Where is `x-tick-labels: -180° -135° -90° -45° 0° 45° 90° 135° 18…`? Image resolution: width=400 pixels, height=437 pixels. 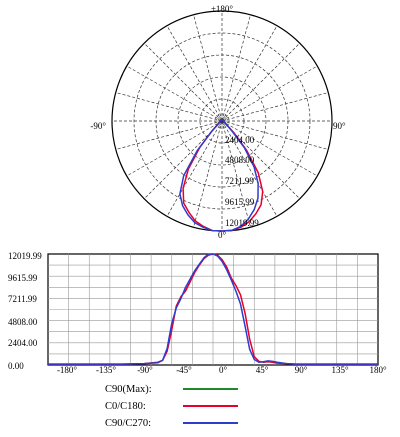
x-tick-labels: -180° -135° -90° -45° 0° 45° 90° 135° 18… is located at coordinates (222, 370).